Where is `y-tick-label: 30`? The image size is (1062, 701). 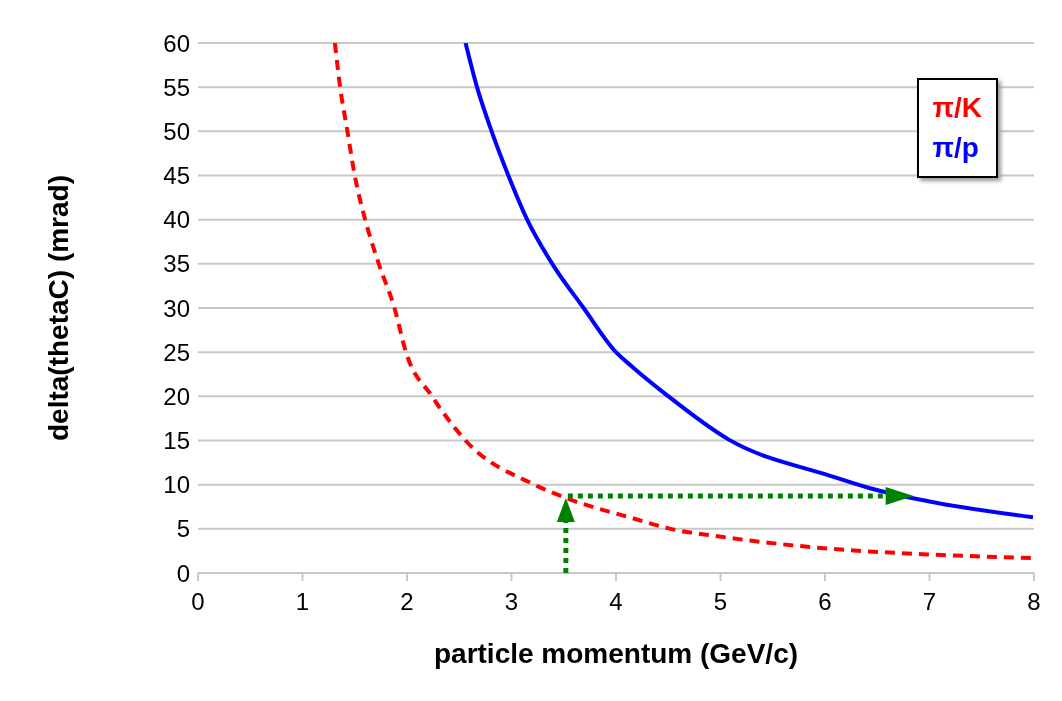 y-tick-label: 30 is located at coordinates (176, 308).